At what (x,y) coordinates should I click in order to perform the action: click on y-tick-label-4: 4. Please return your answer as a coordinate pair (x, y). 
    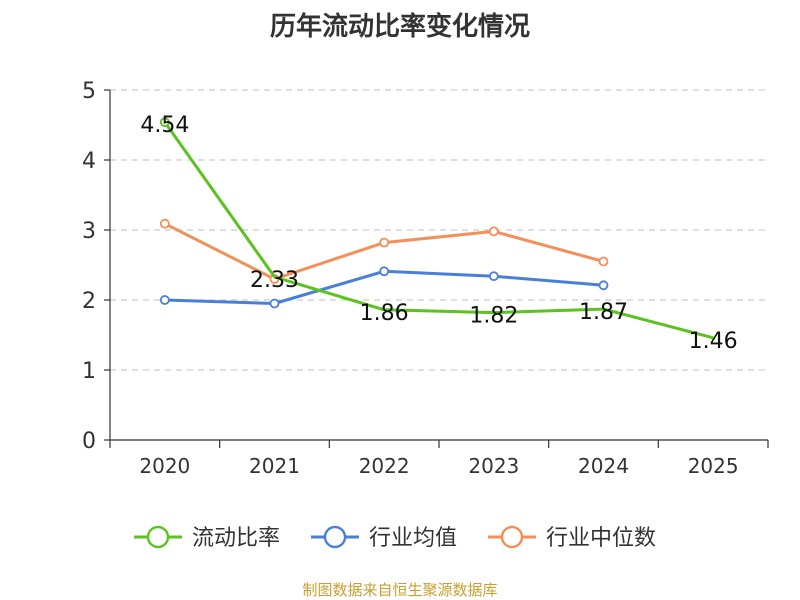
    Looking at the image, I should click on (89, 161).